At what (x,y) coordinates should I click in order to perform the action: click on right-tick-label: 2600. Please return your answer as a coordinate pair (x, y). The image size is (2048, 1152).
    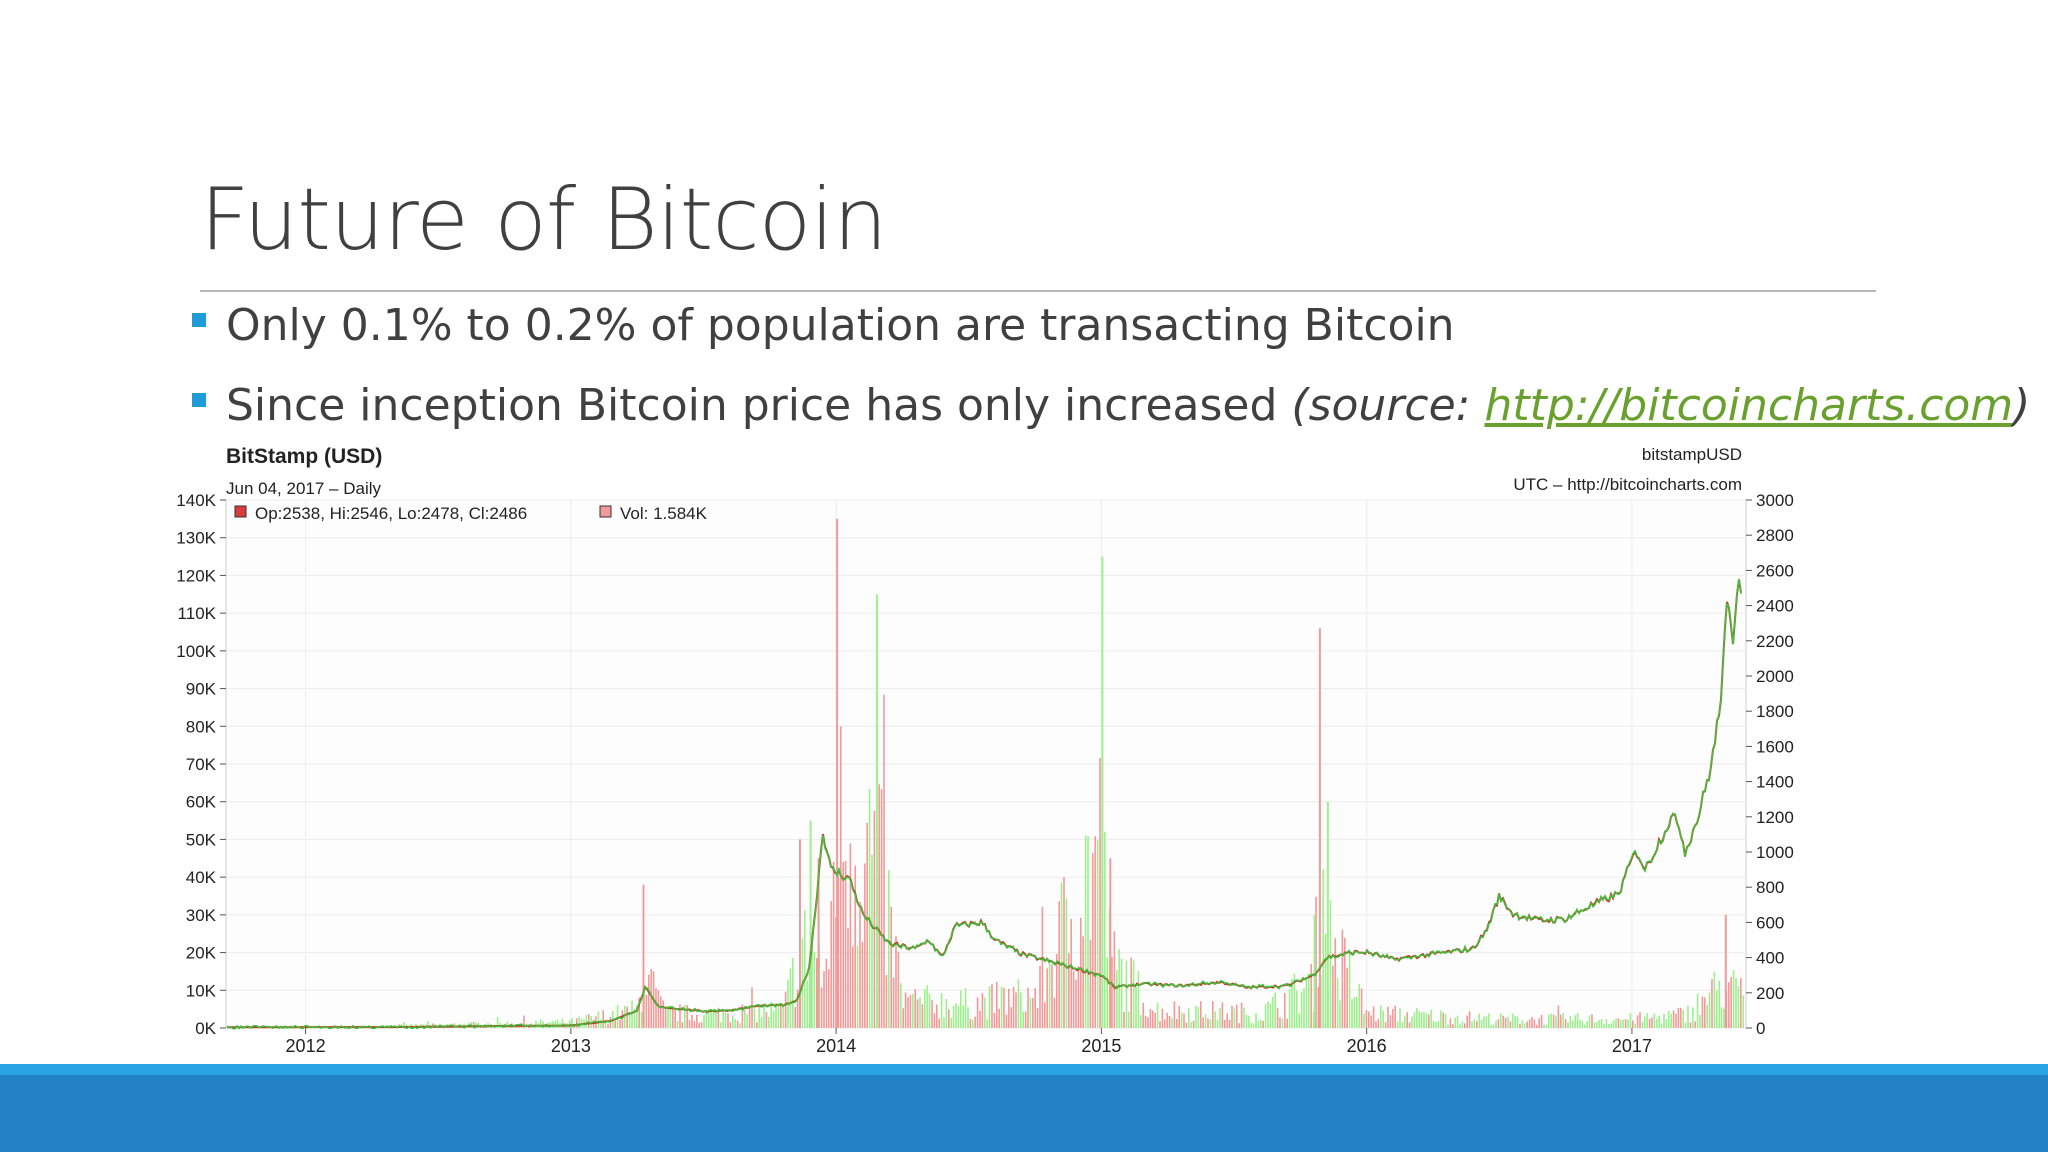
    Looking at the image, I should click on (1775, 570).